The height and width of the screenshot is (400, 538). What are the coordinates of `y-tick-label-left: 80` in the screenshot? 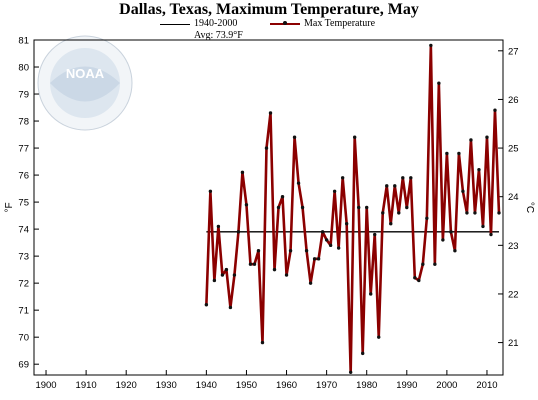 It's located at (23, 68).